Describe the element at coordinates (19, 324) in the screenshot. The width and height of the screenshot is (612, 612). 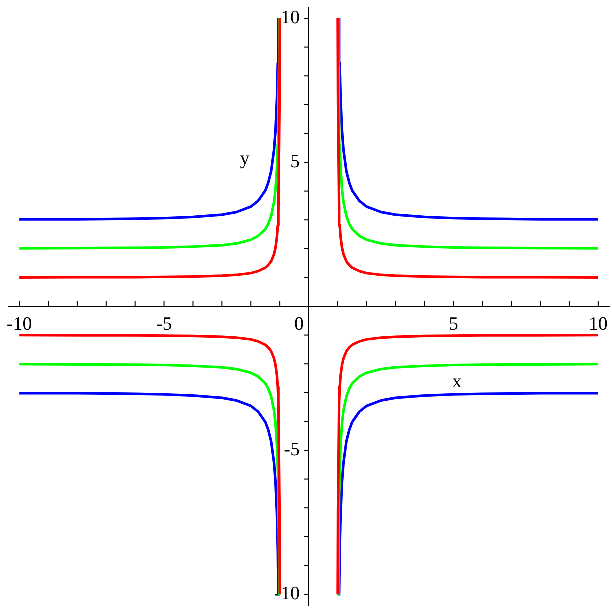
I see `x-tick-label: -10` at that location.